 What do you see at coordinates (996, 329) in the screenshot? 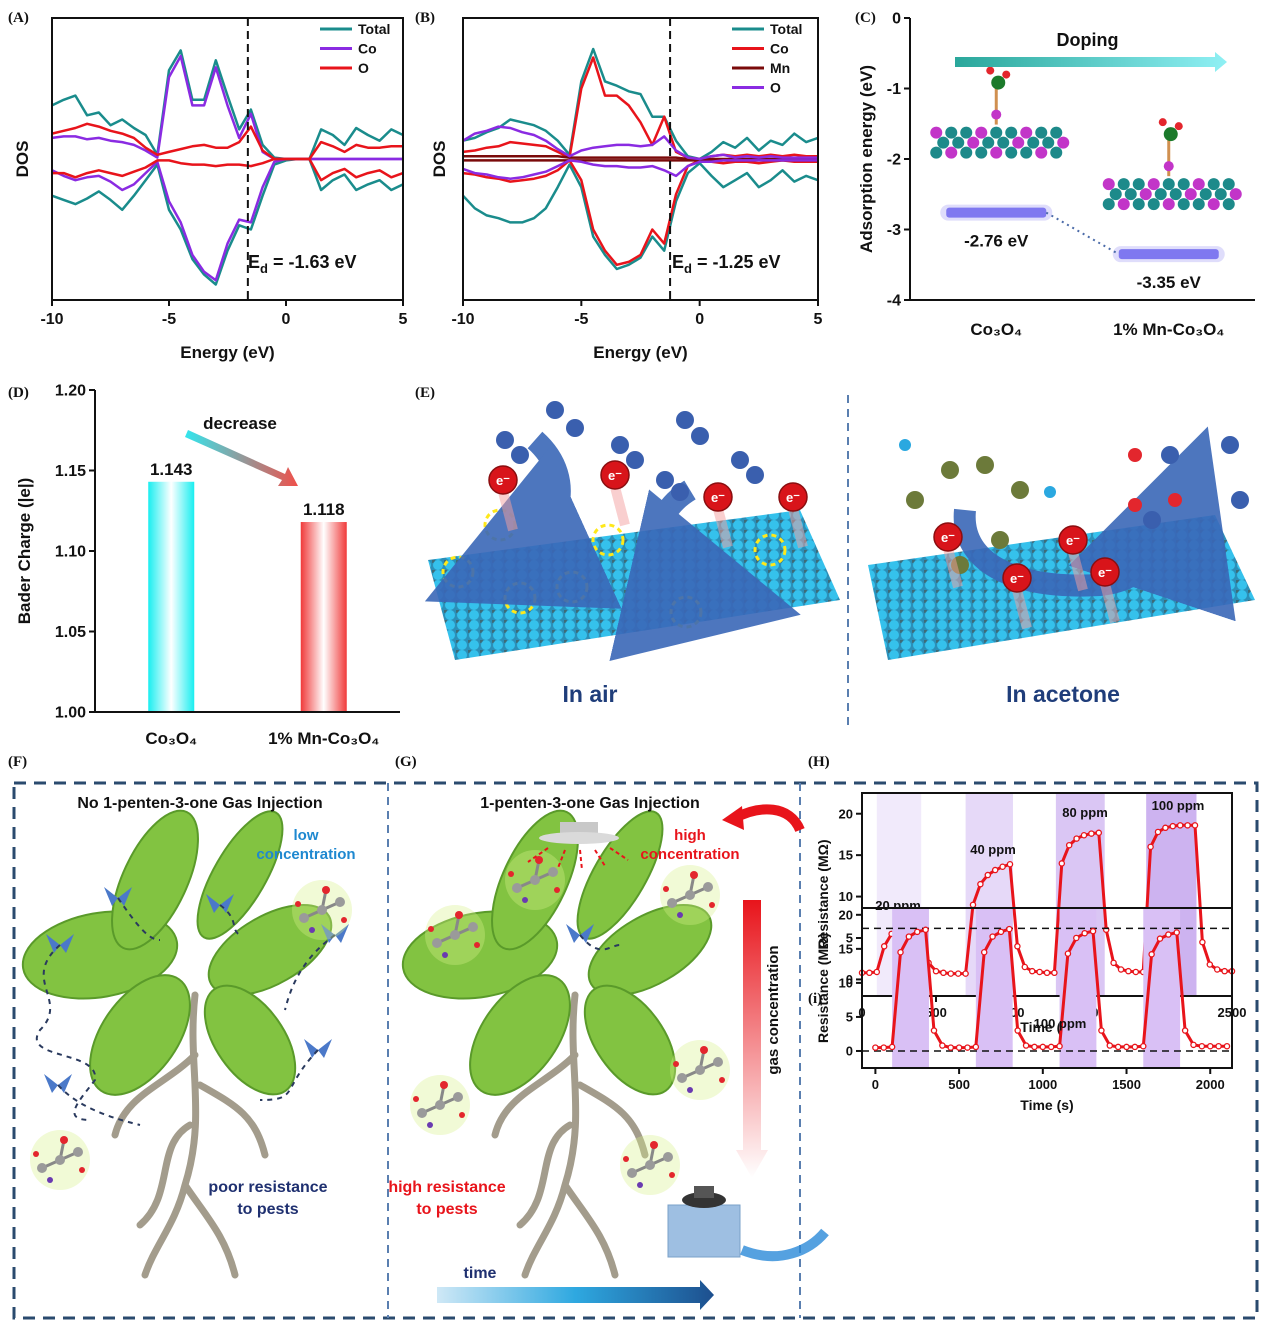
I see `x-tick-label: Co₃O₄` at bounding box center [996, 329].